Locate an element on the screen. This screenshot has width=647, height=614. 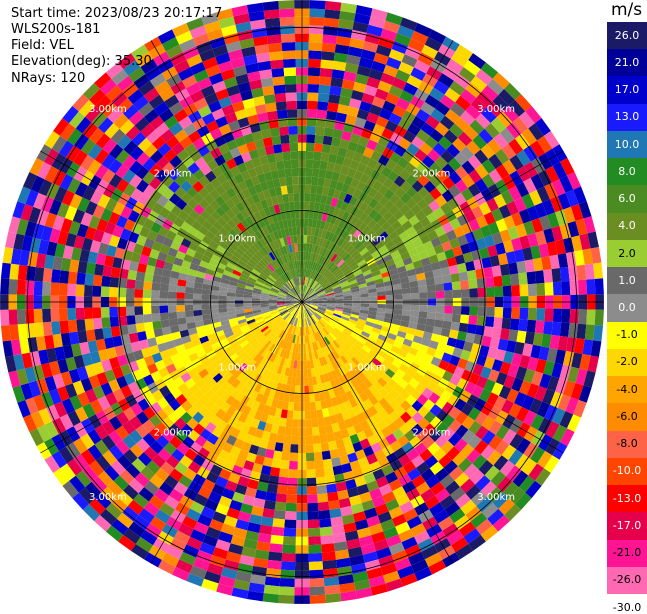
colorbar-tick-label: -17.0 is located at coordinates (627, 526).